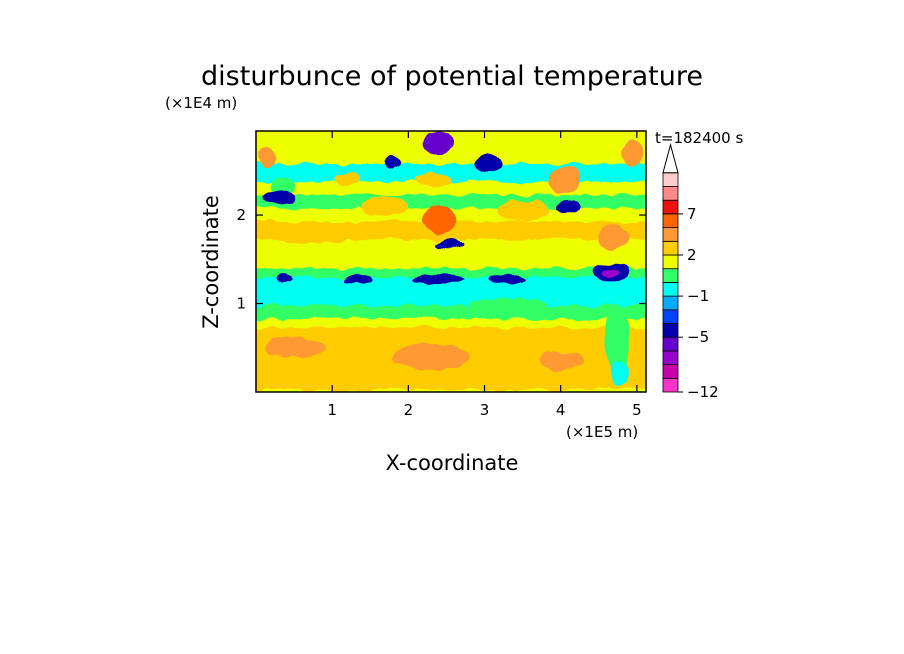  What do you see at coordinates (692, 255) in the screenshot?
I see `colorbar-label-3: 2` at bounding box center [692, 255].